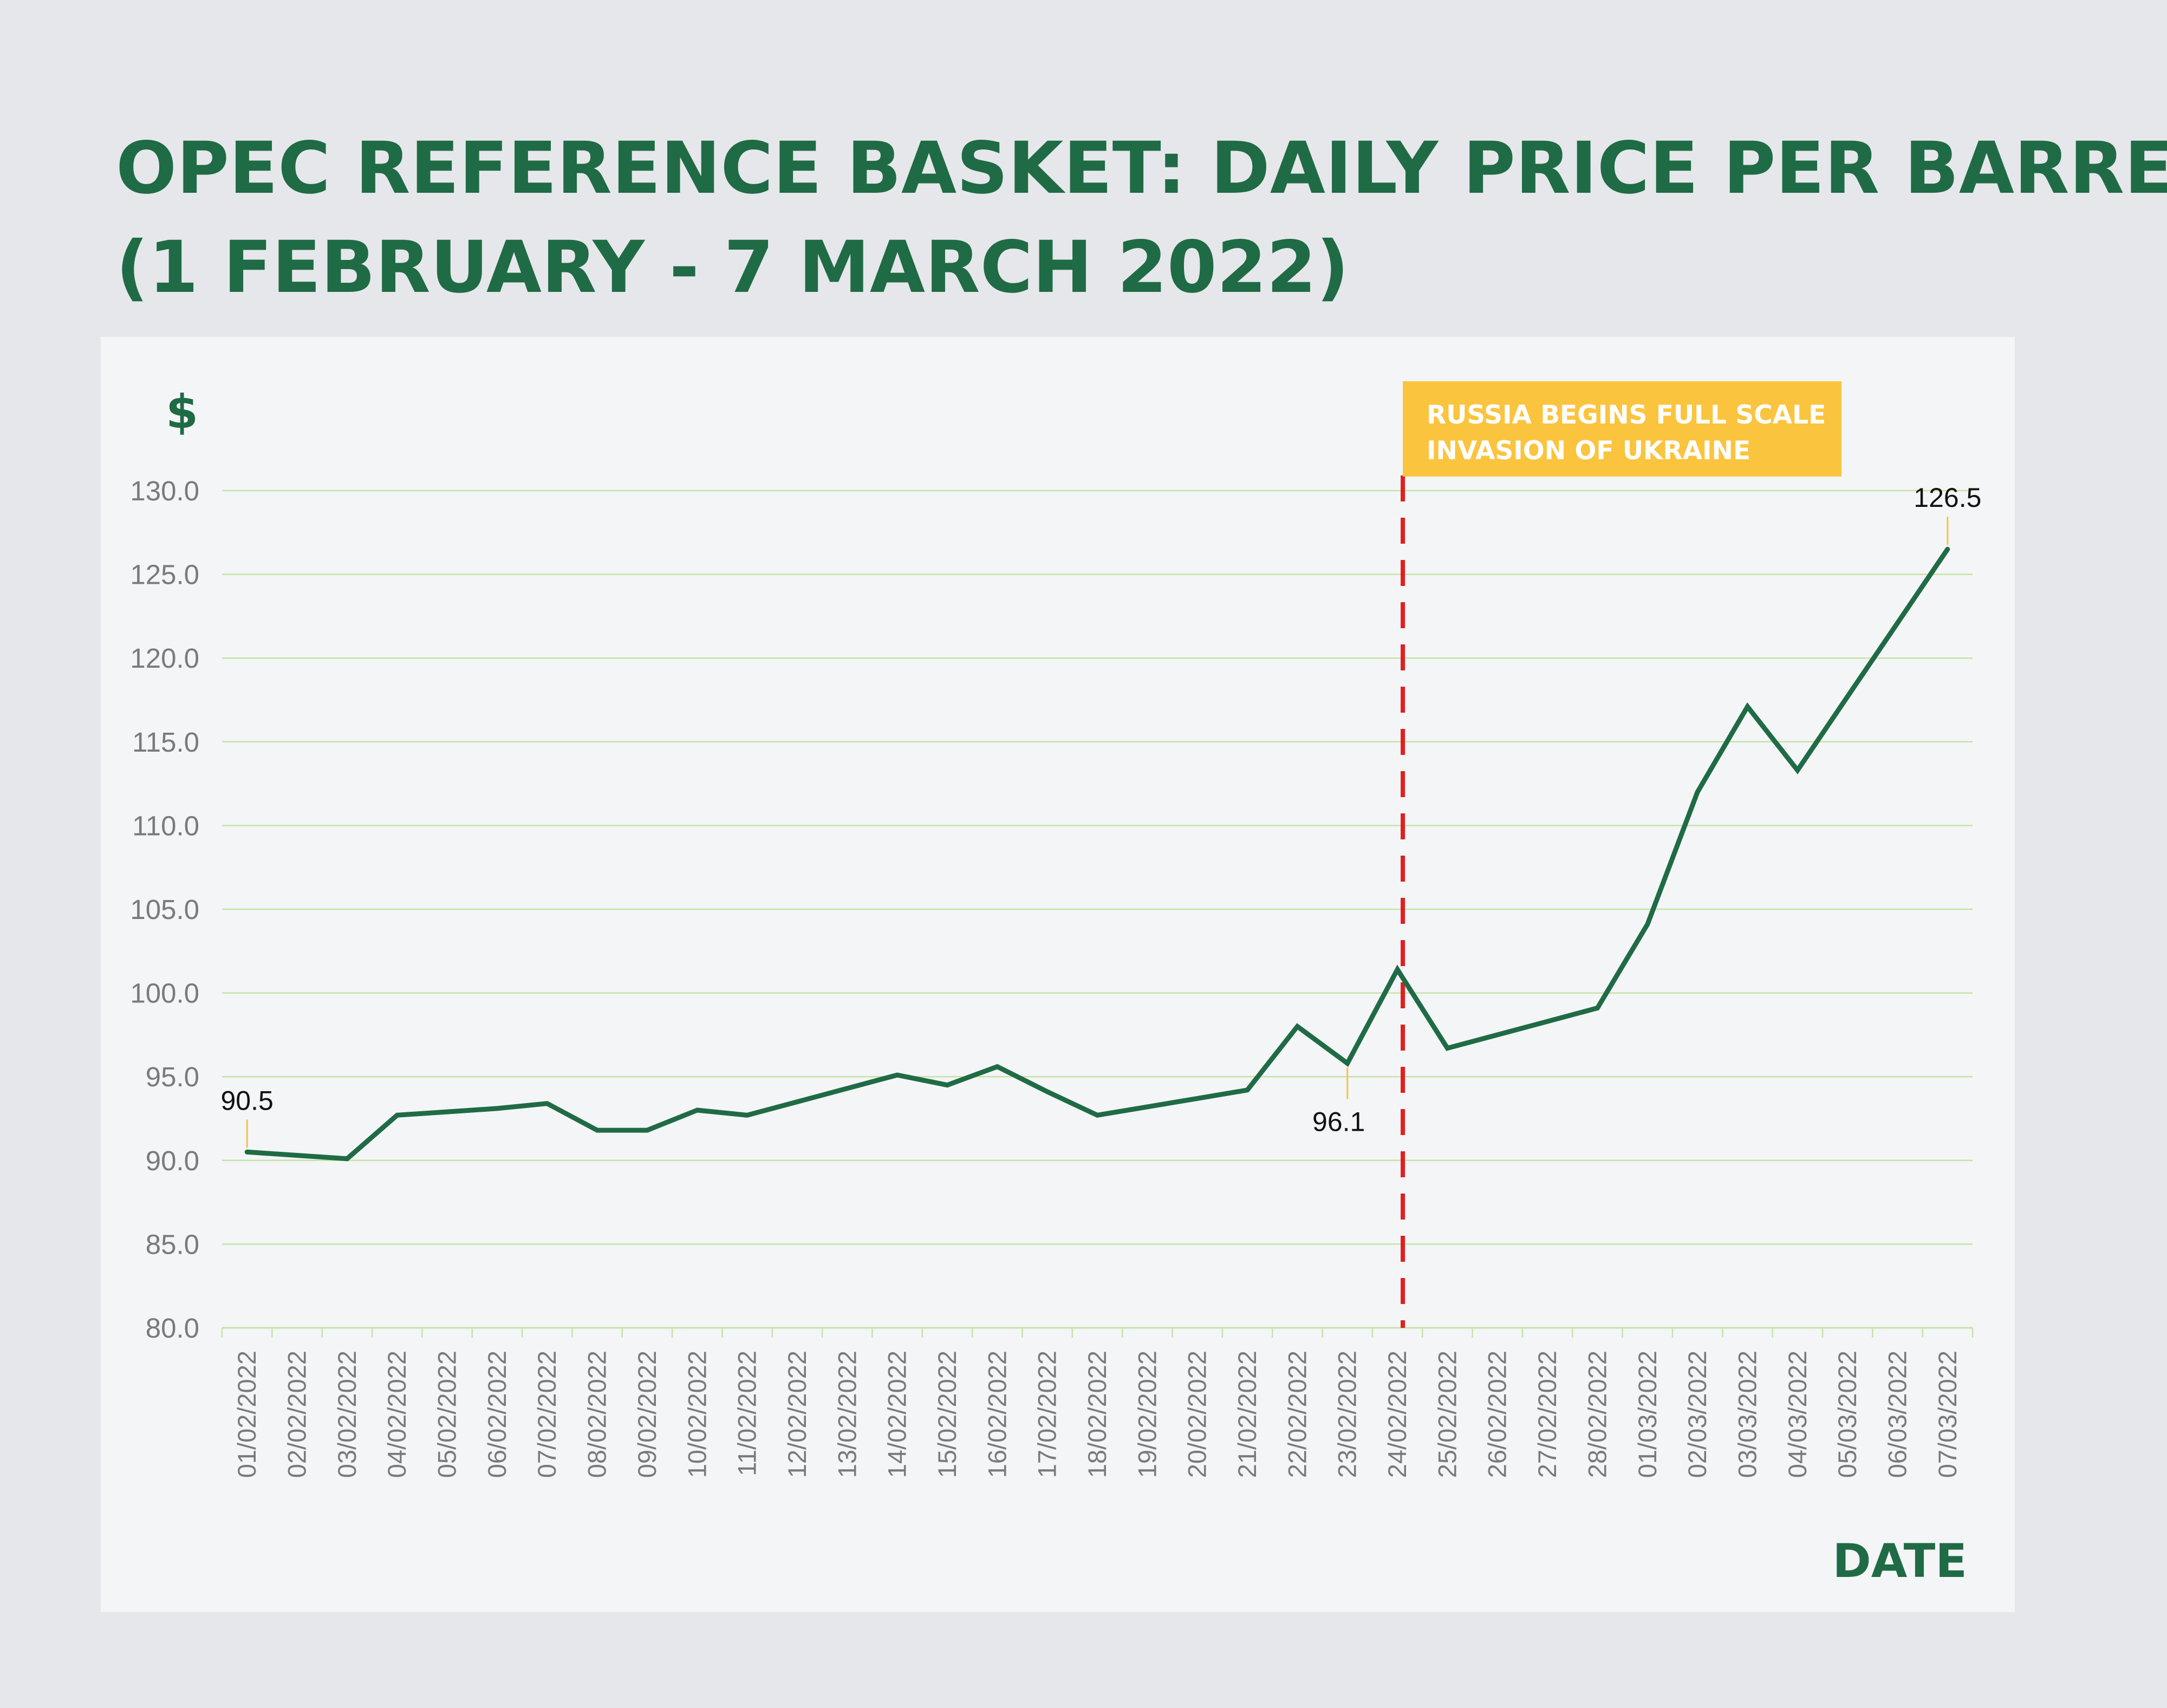 The height and width of the screenshot is (1708, 2167). What do you see at coordinates (1747, 1414) in the screenshot?
I see `x-tick-label: 03/03/2022` at bounding box center [1747, 1414].